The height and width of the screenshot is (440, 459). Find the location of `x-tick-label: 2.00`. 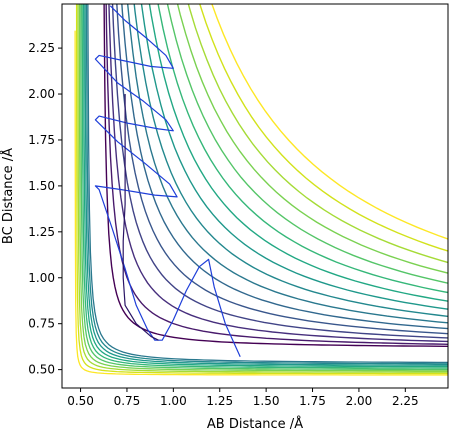

x-tick-label: 2.00 is located at coordinates (359, 401).